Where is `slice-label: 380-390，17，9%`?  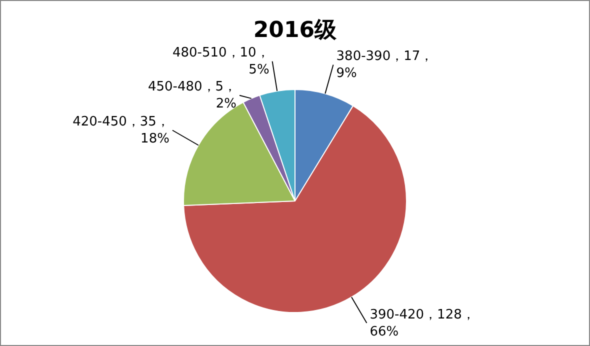
slice-label: 380-390，17，9% is located at coordinates (385, 65).